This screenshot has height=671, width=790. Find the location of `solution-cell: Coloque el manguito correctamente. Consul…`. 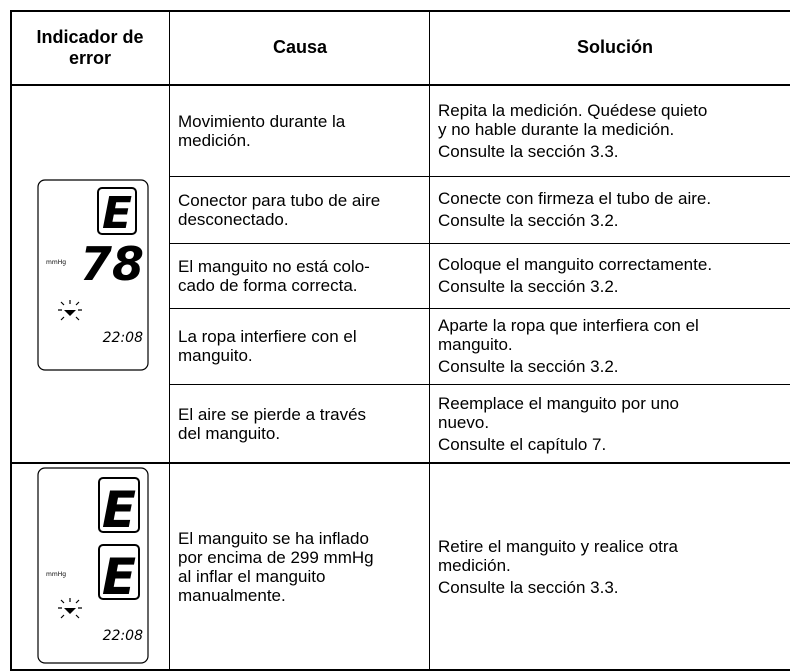

solution-cell: Coloque el manguito correctamente. Consul… is located at coordinates (610, 275).